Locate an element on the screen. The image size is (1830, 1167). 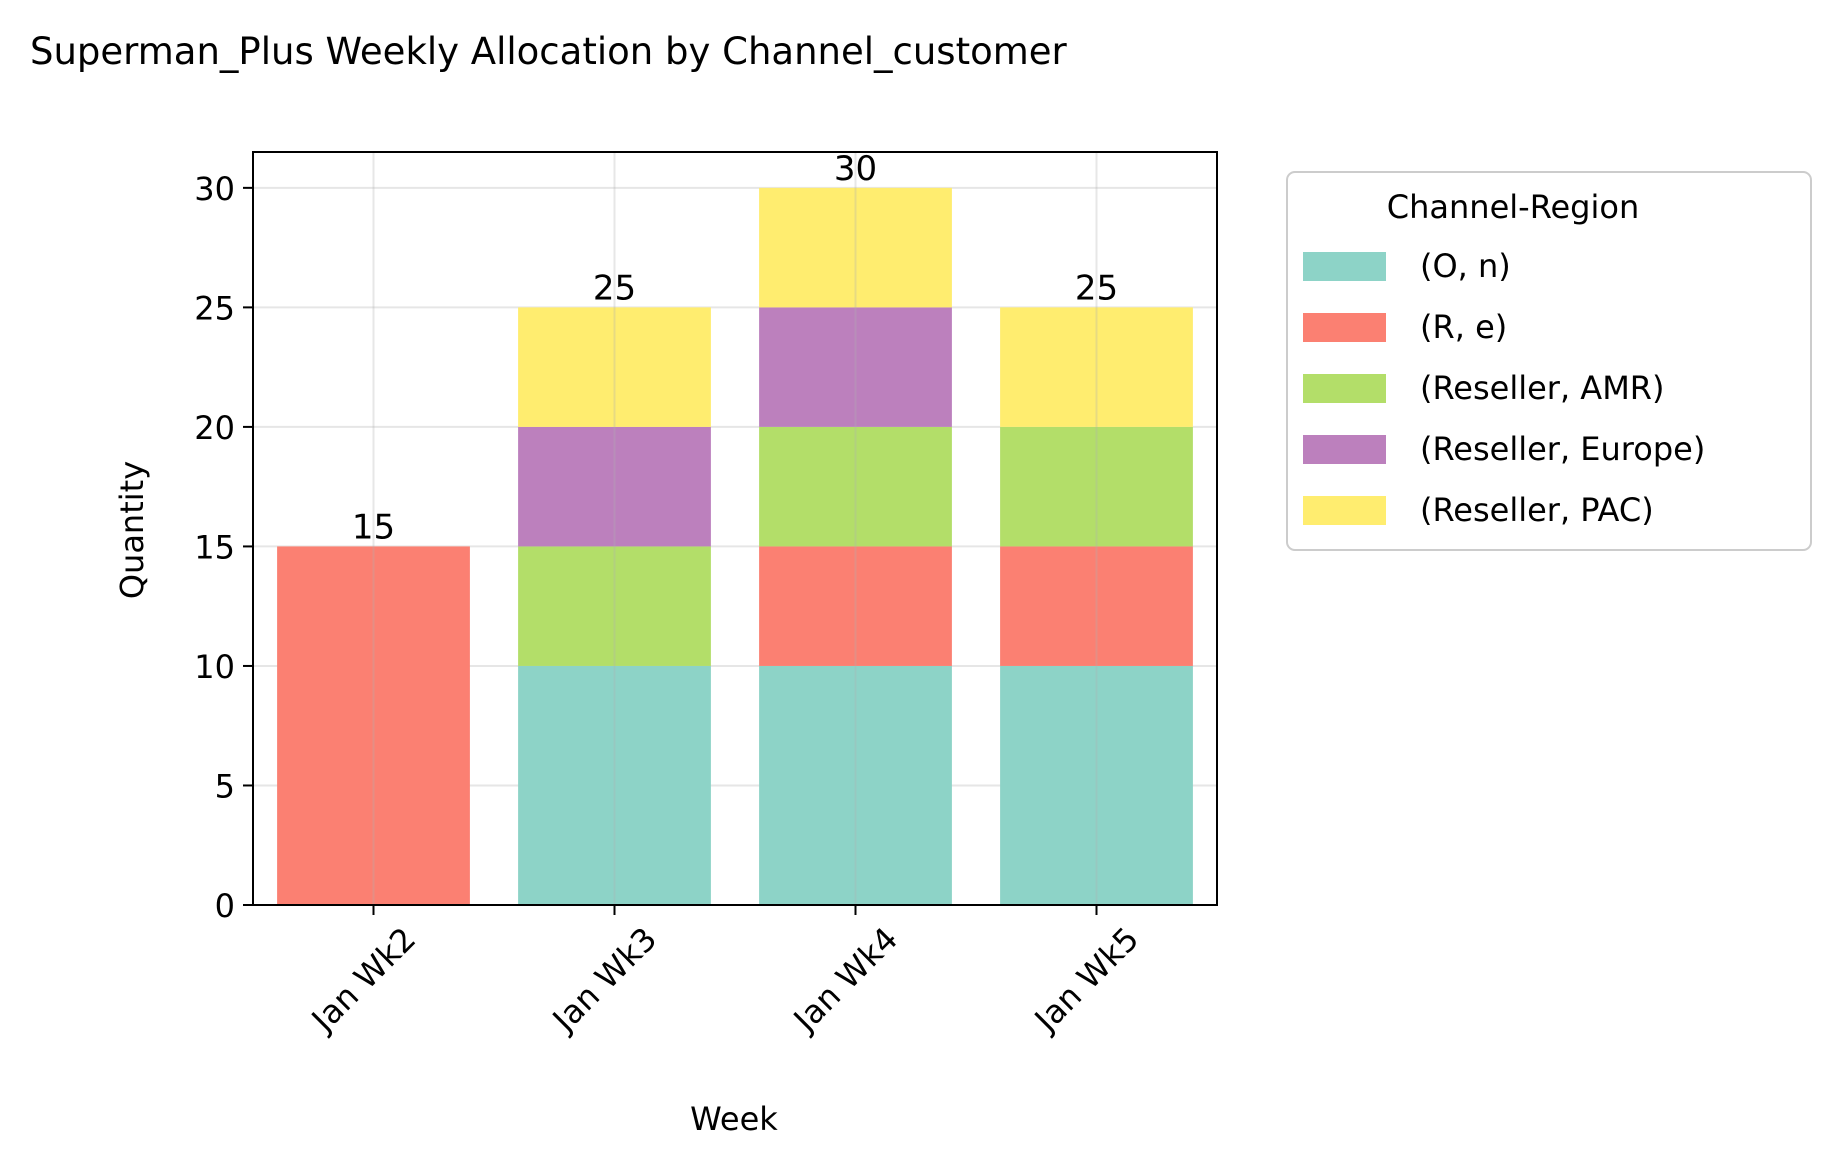
legend-label-2: (Reseller, AMR) is located at coordinates (1542, 388).